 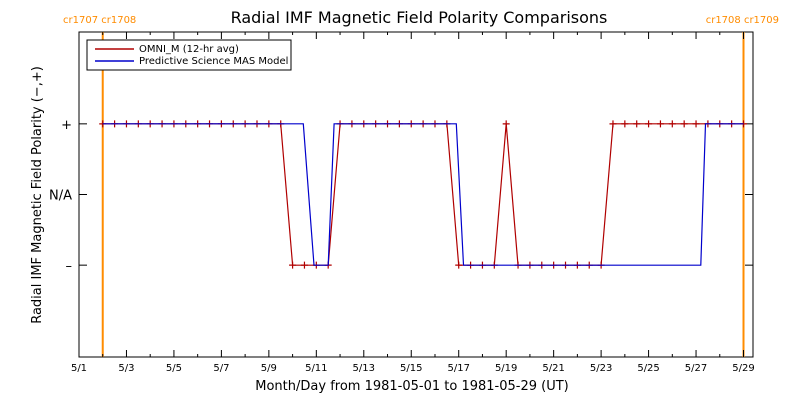 What do you see at coordinates (66, 125) in the screenshot?
I see `y-tick-label: +` at bounding box center [66, 125].